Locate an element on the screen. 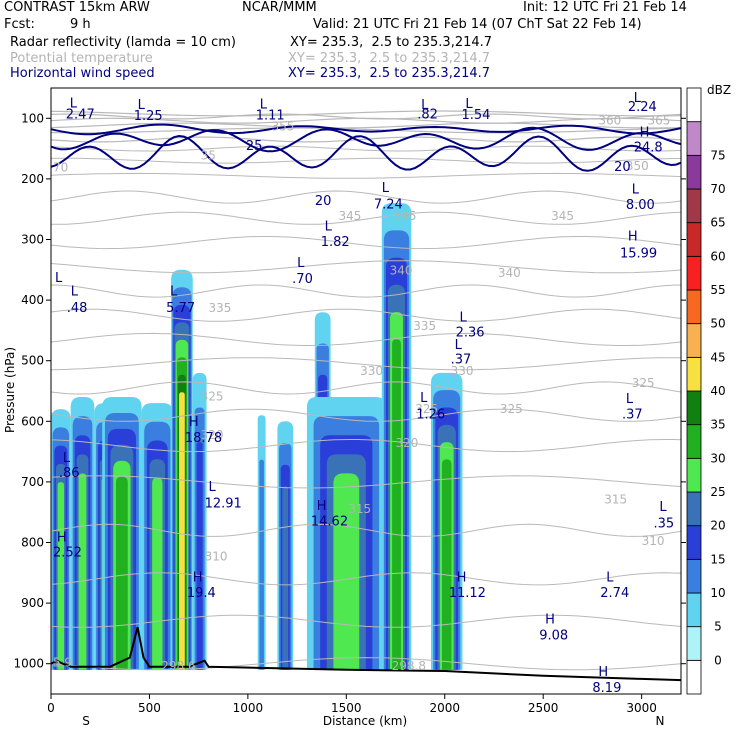  colorbar-level-label: 15 is located at coordinates (717, 559).